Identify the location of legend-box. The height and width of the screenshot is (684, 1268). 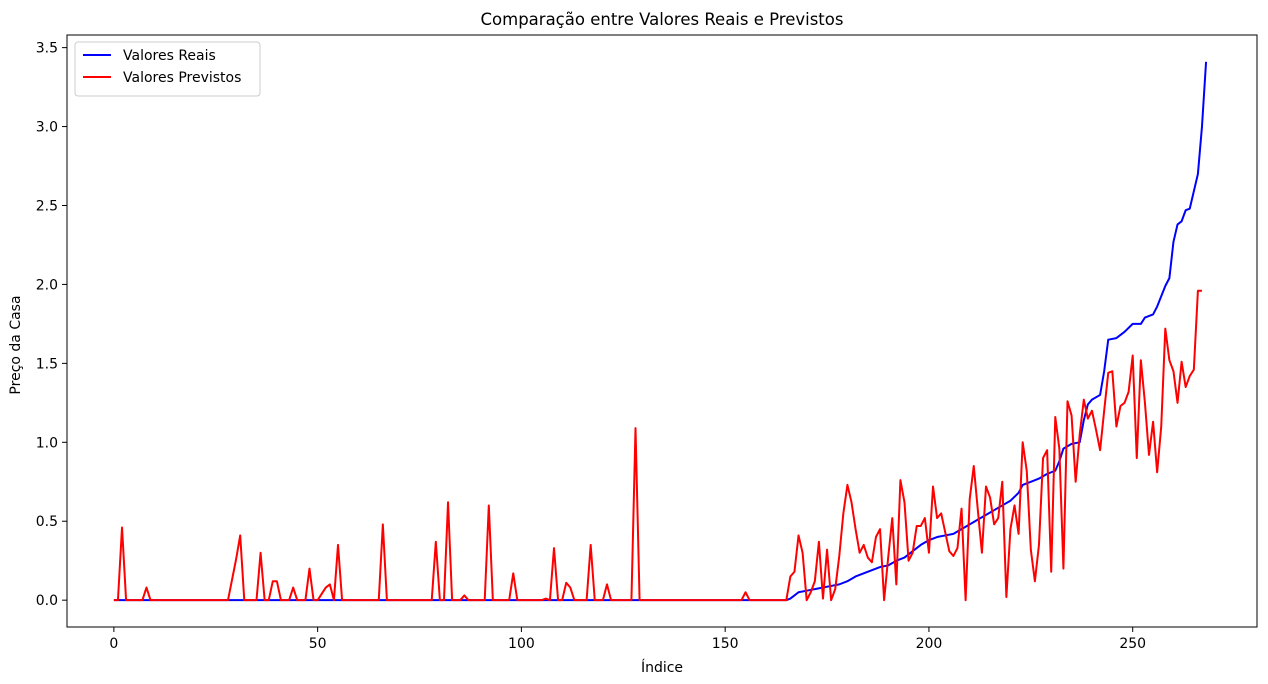
(167, 69).